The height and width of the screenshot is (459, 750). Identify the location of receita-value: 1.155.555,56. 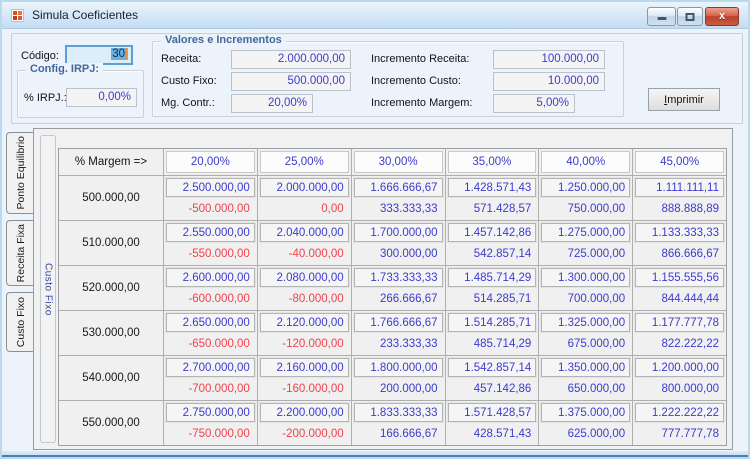
(679, 277).